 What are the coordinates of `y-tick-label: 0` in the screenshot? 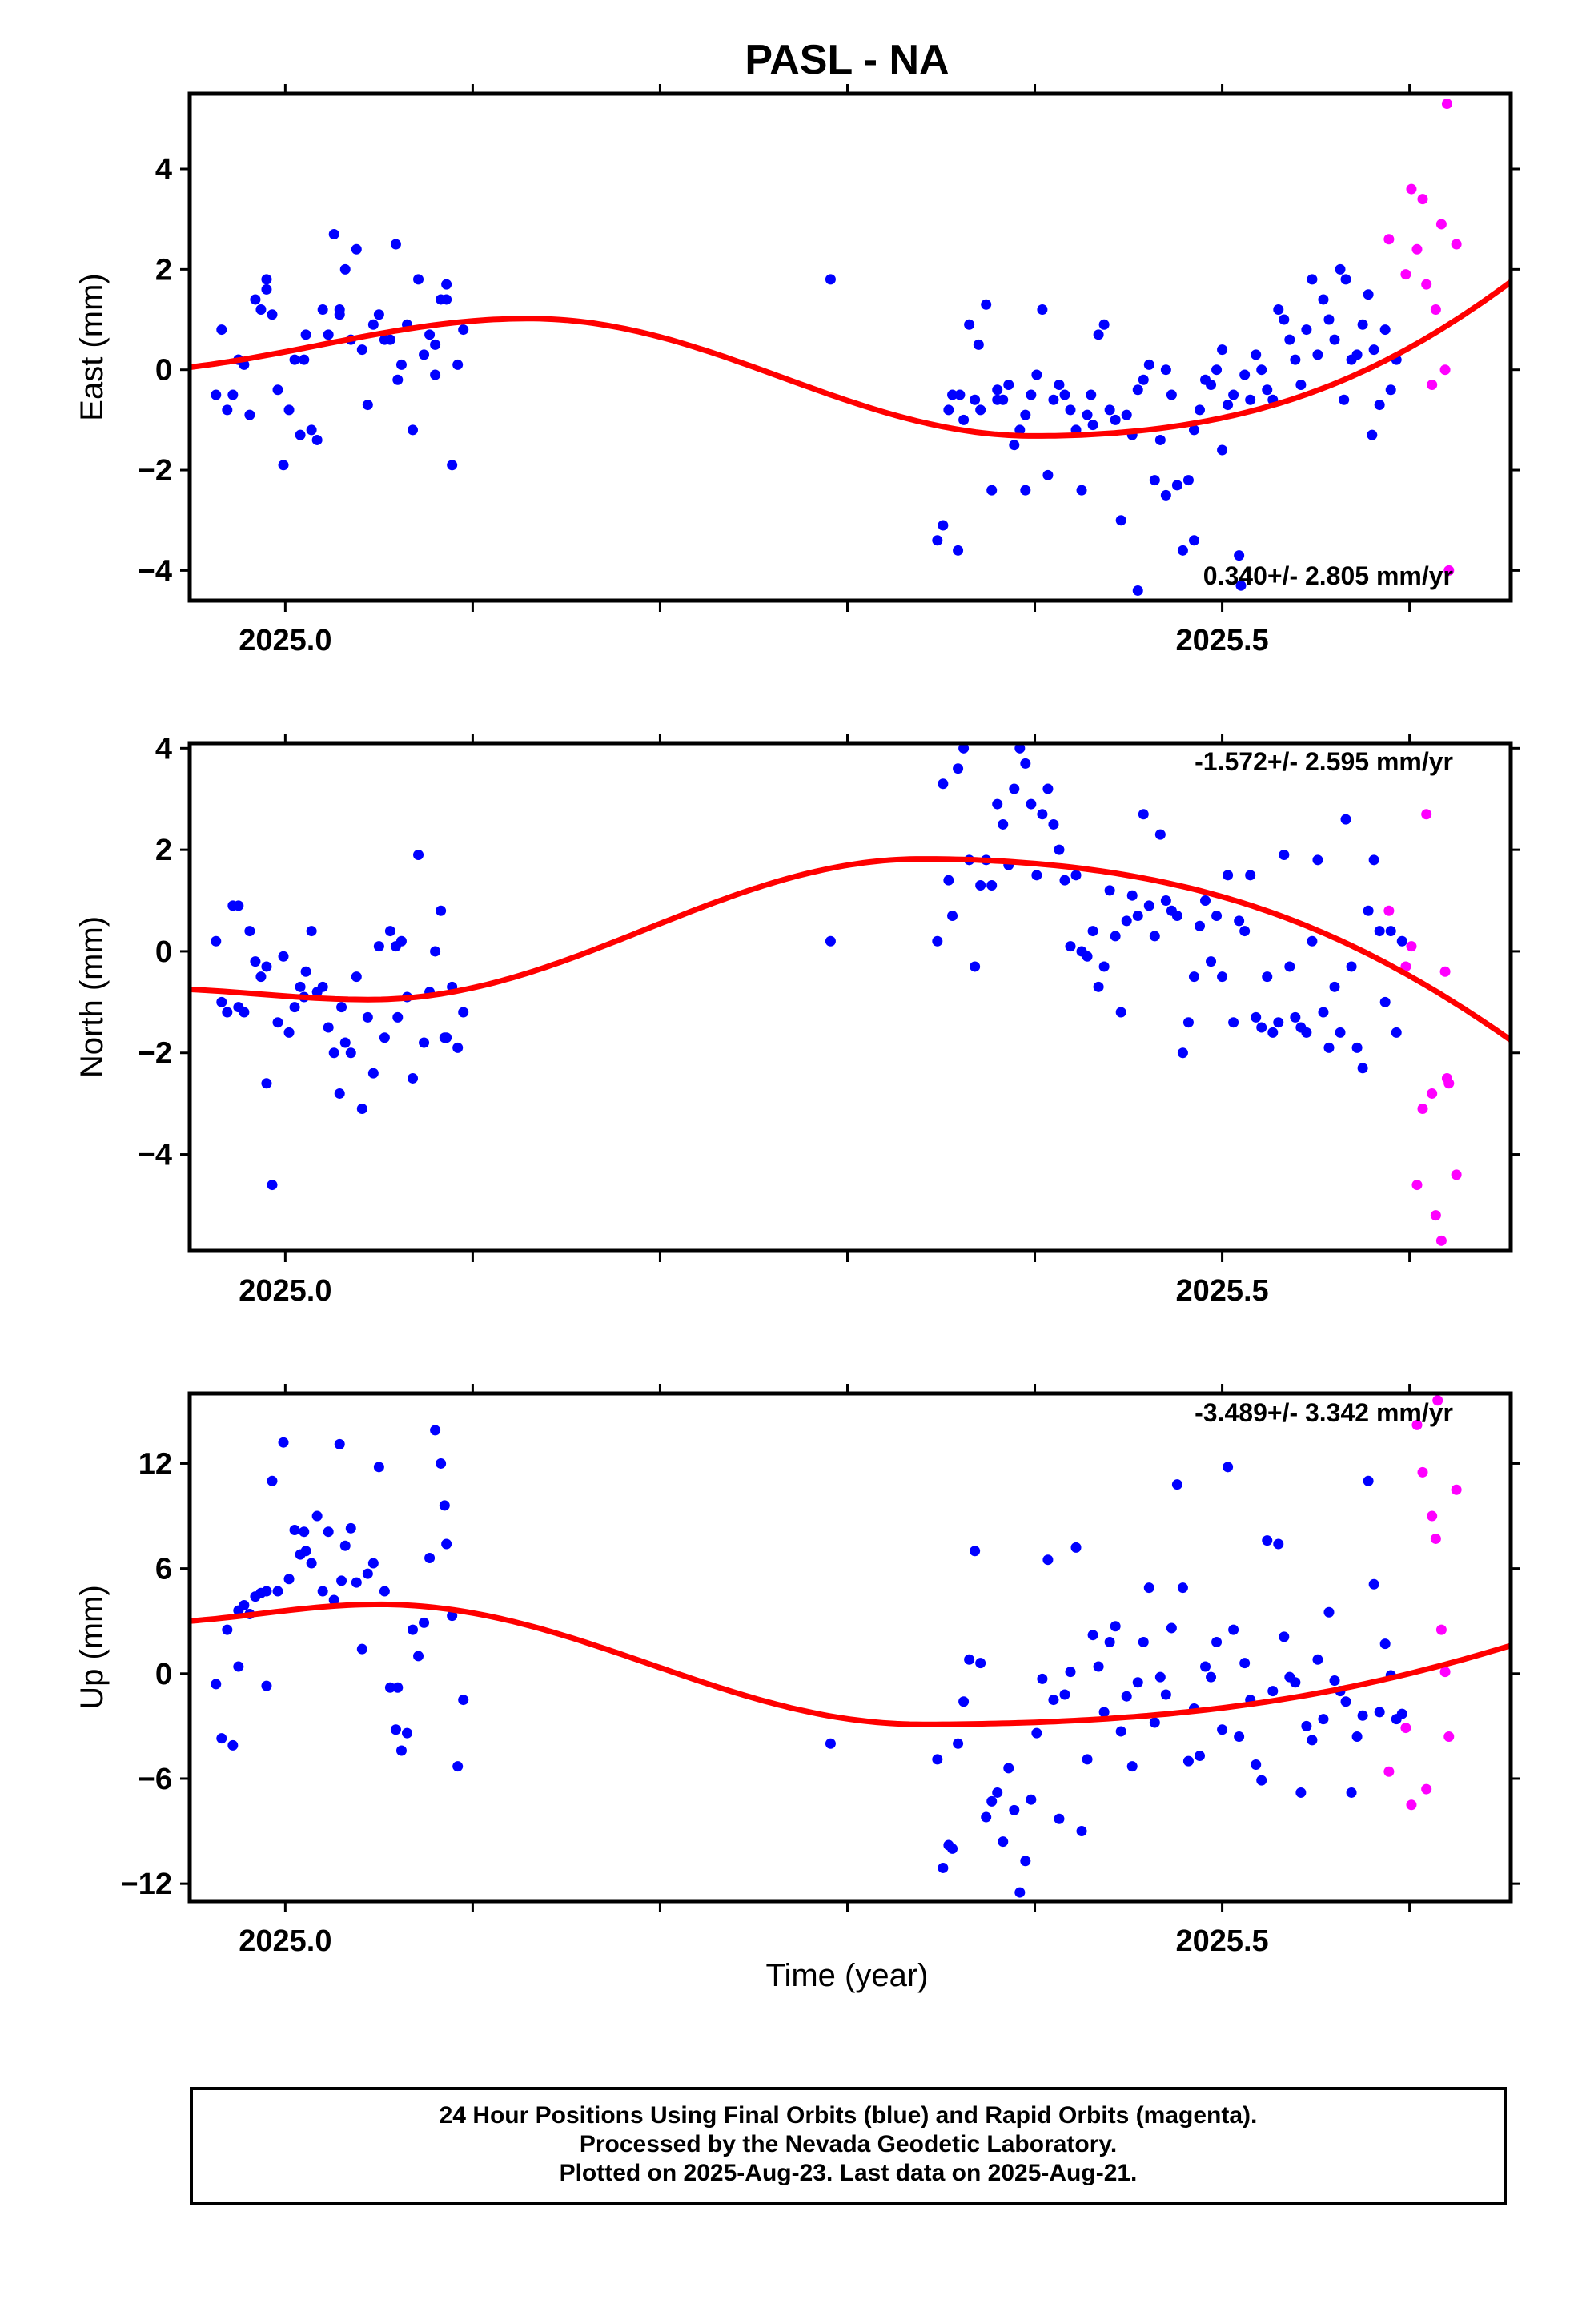 It's located at (164, 1674).